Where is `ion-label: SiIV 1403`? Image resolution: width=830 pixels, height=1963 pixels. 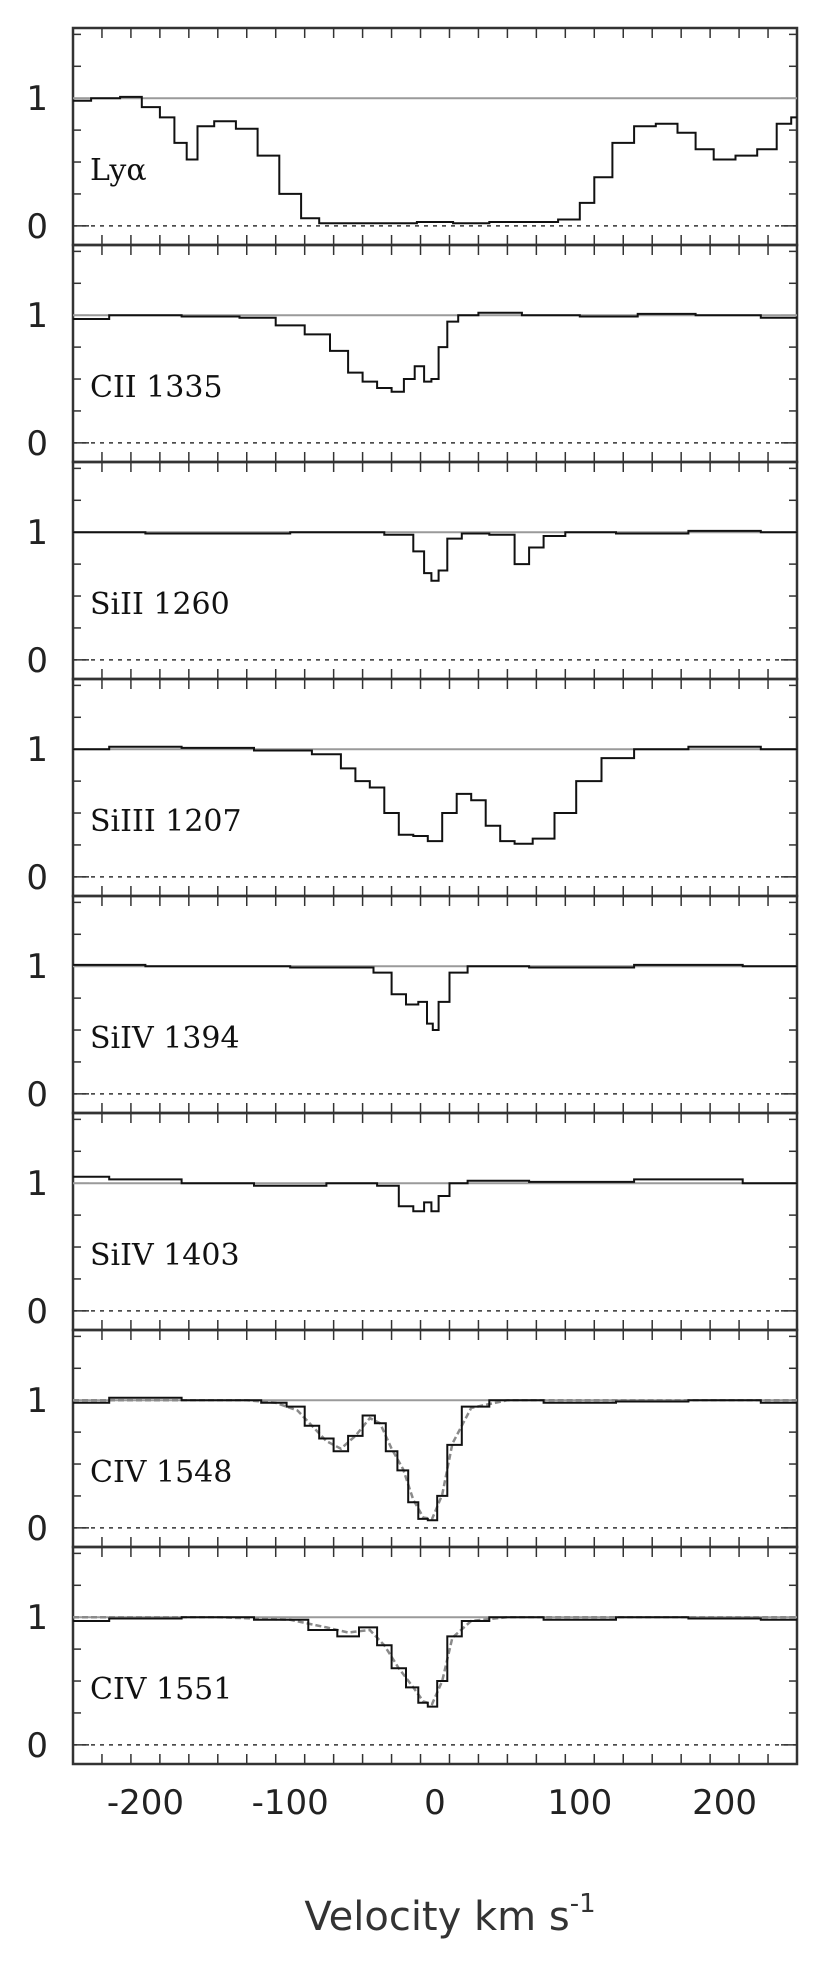
ion-label: SiIV 1403 is located at coordinates (165, 1255).